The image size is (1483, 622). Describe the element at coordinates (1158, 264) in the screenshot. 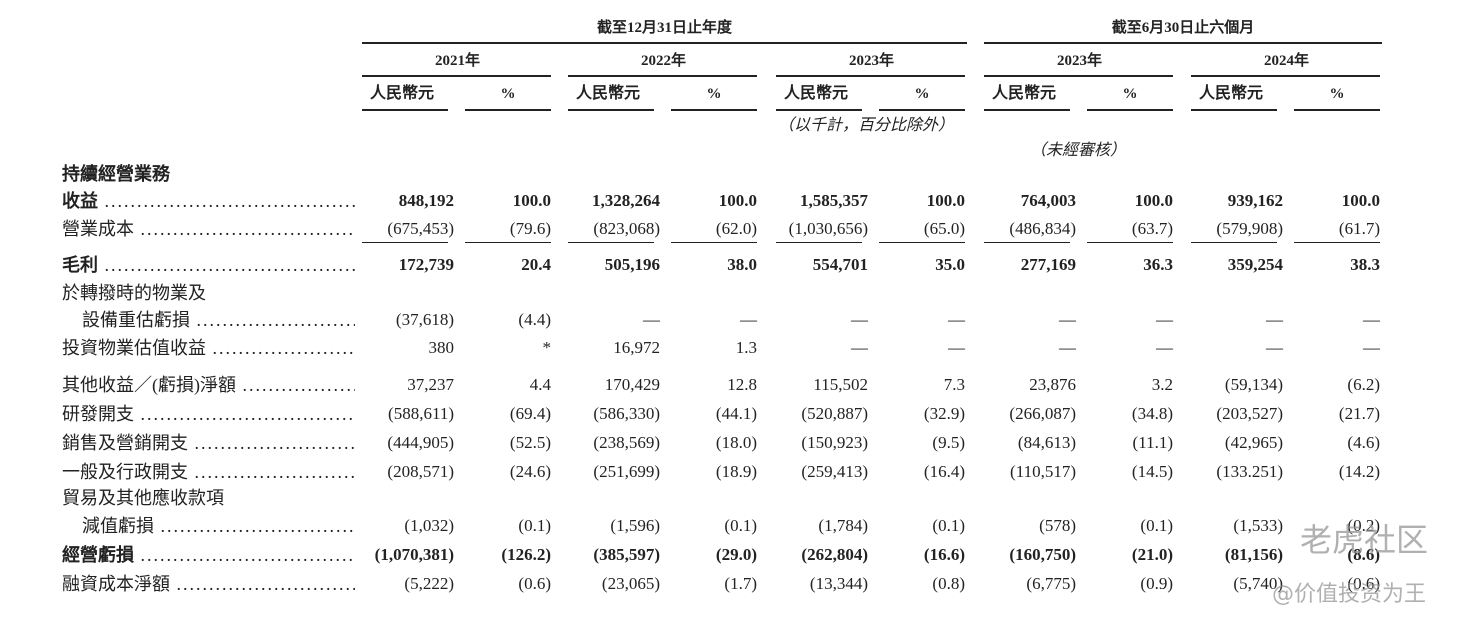

I see `percent-cell: 36.3` at that location.